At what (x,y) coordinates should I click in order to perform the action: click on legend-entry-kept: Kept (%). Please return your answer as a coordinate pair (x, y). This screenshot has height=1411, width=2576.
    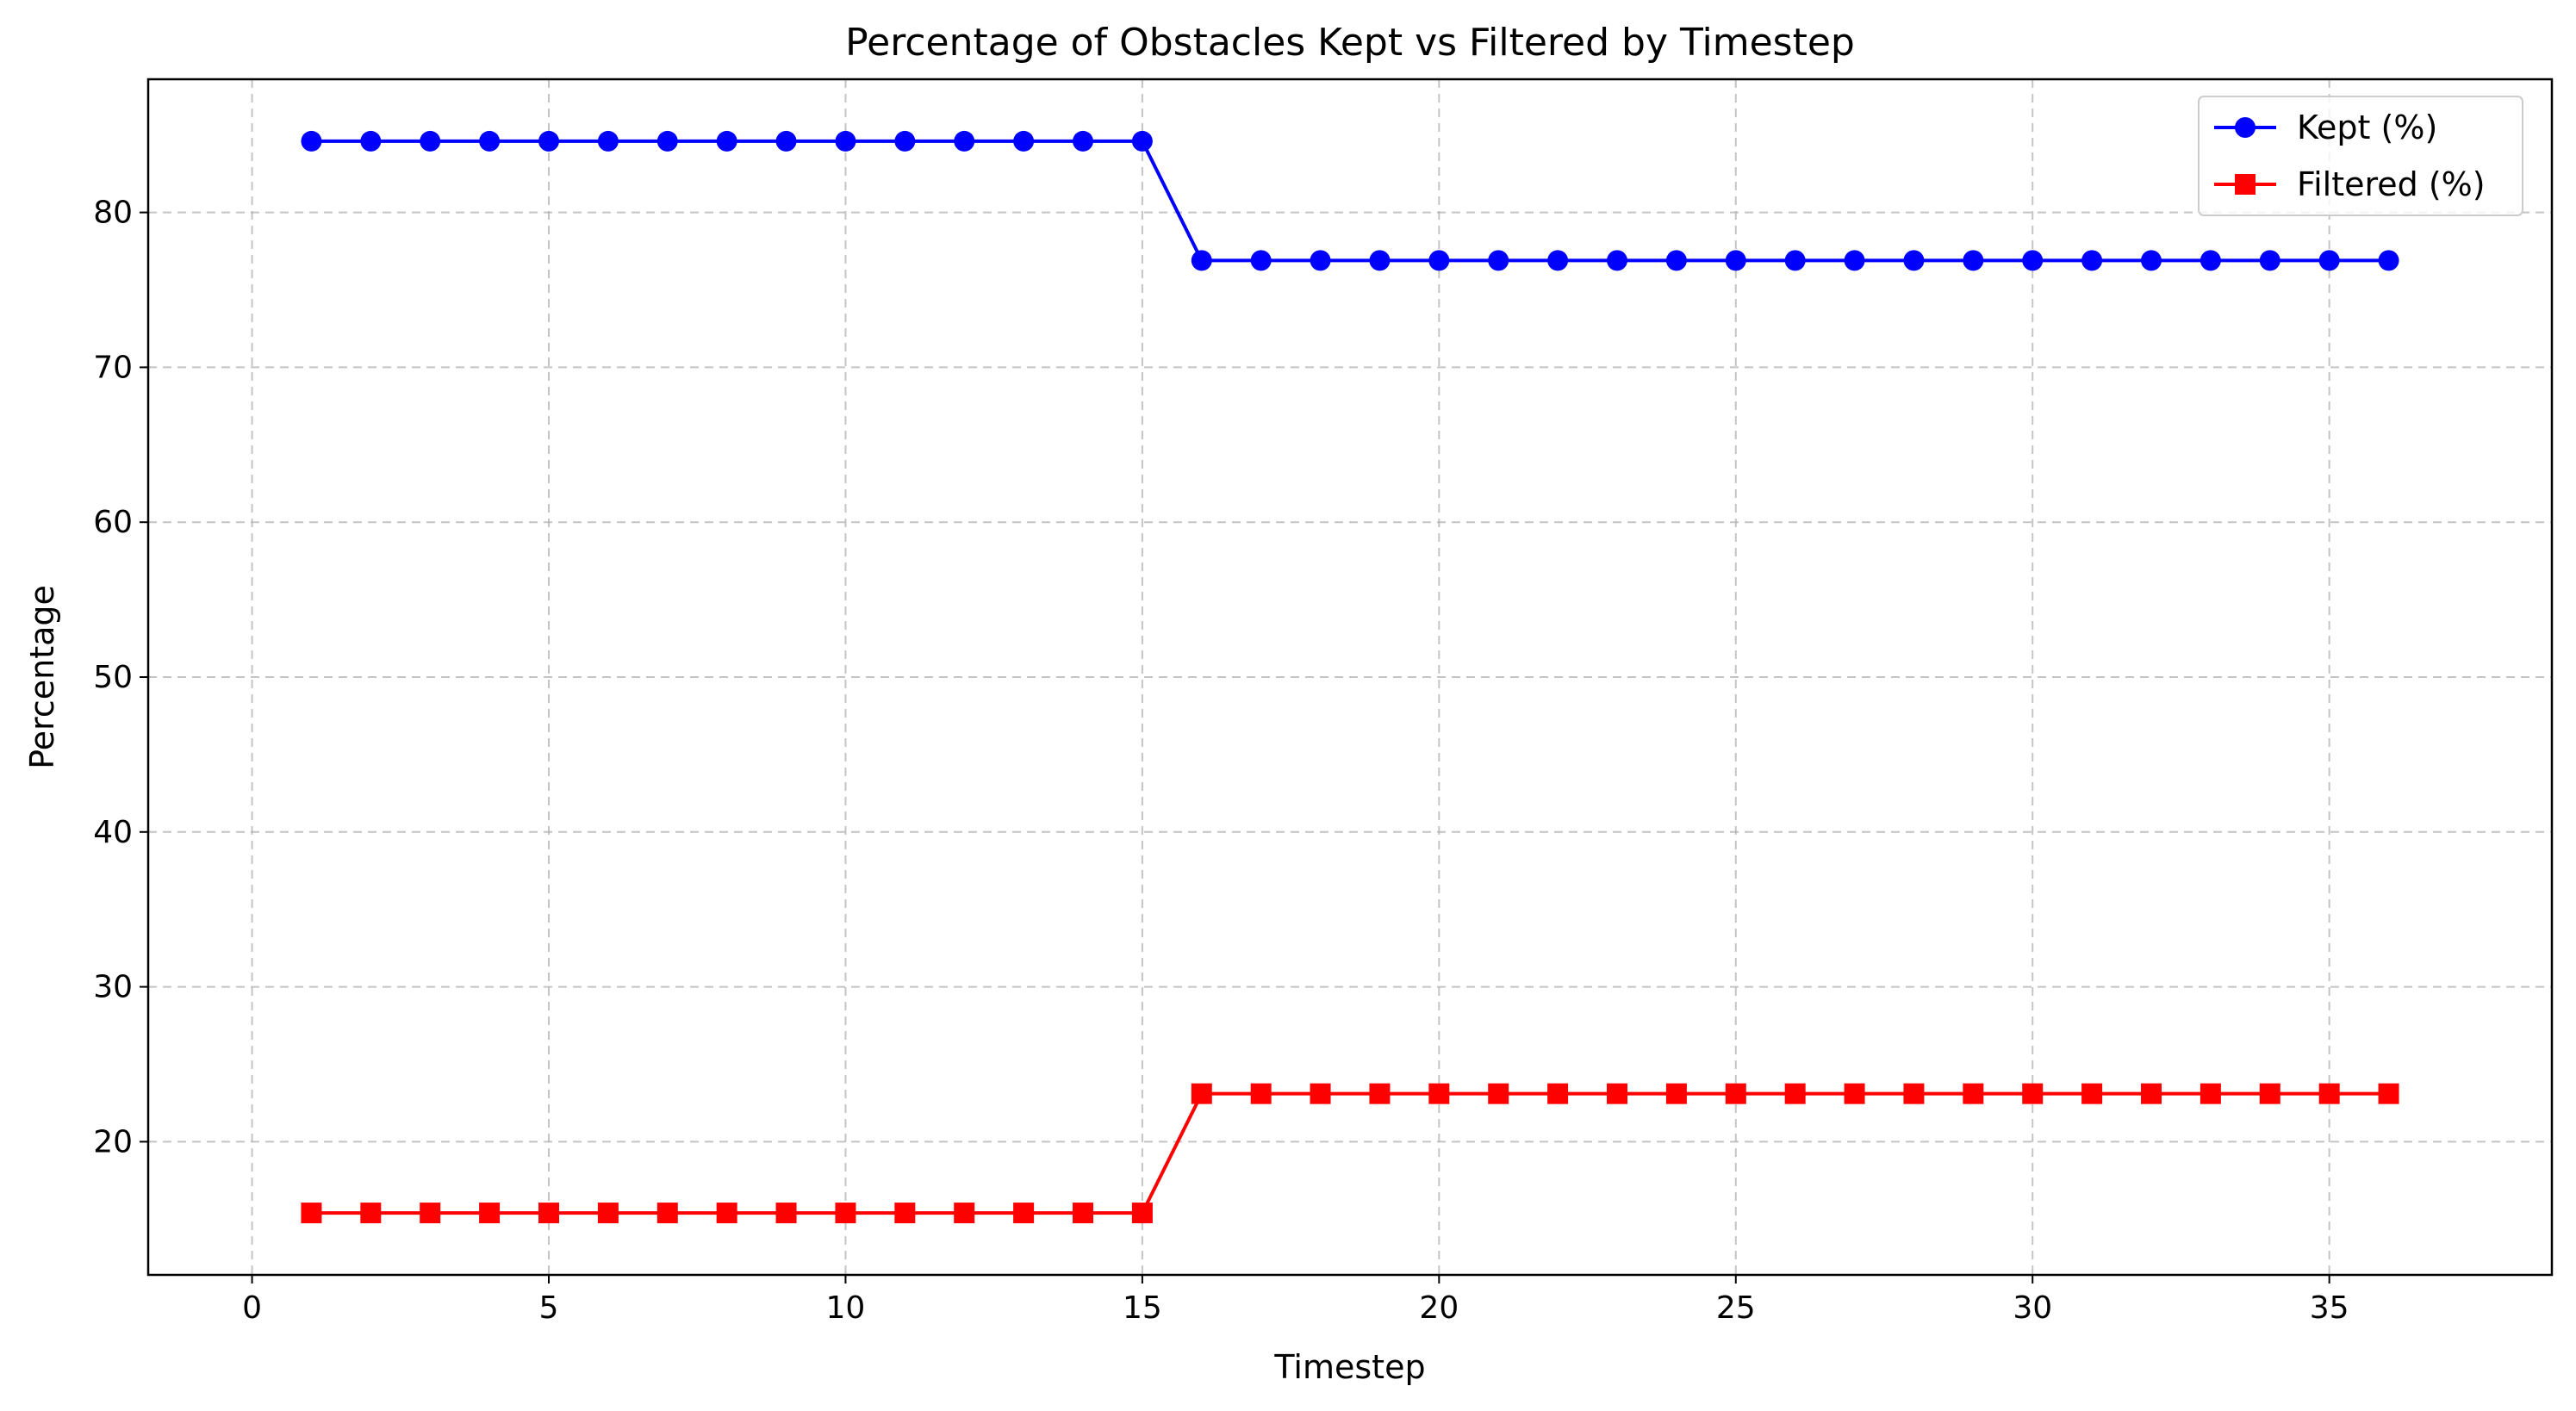
    Looking at the image, I should click on (2326, 128).